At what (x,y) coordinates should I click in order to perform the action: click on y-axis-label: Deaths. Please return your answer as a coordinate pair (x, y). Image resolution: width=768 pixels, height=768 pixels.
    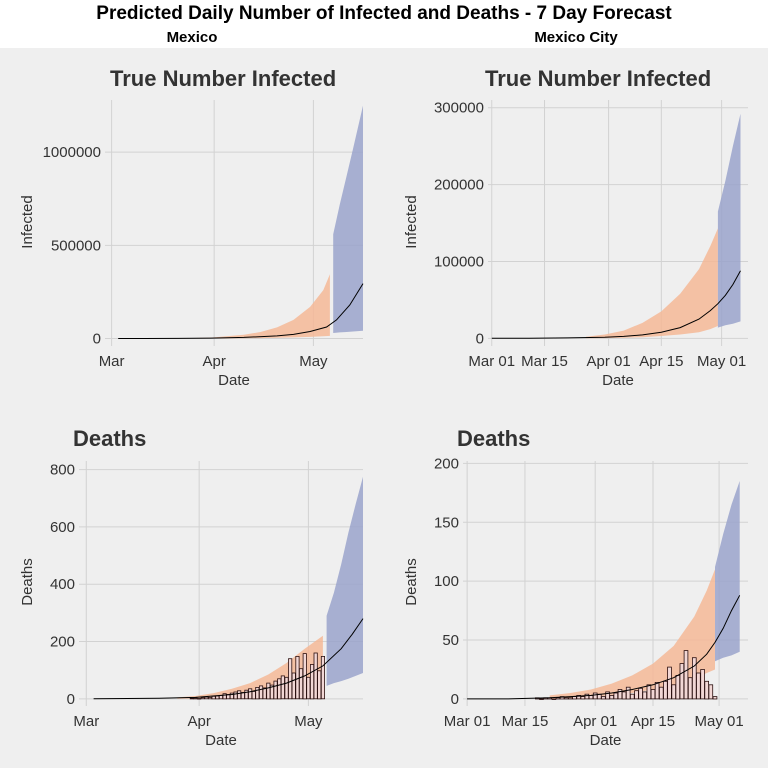
    Looking at the image, I should click on (411, 582).